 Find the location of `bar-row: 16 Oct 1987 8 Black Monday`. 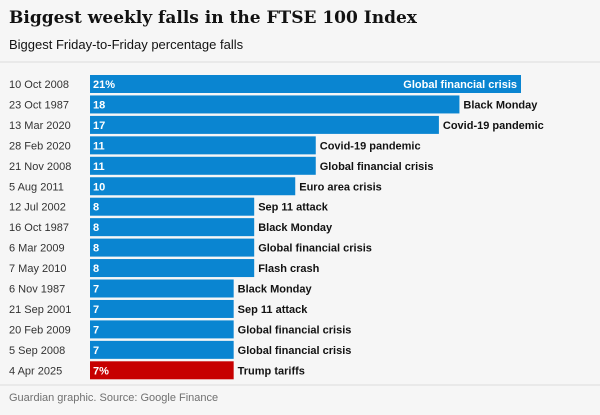

bar-row: 16 Oct 1987 8 Black Monday is located at coordinates (171, 227).